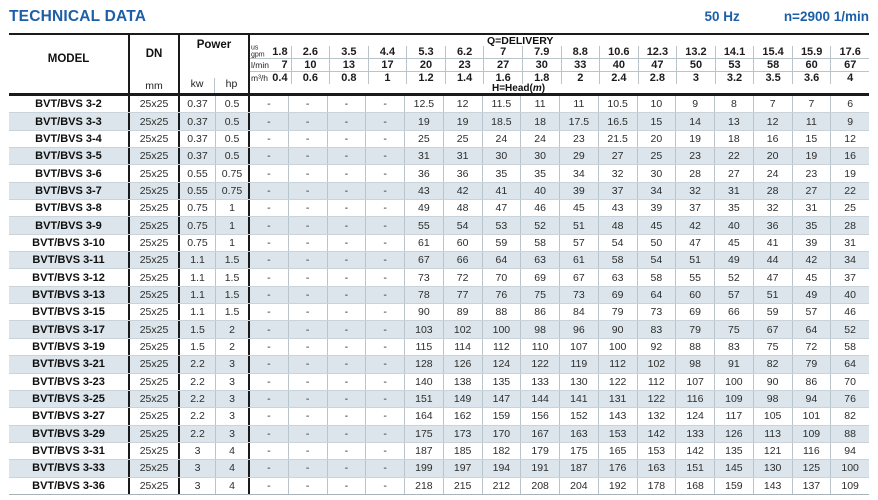 Image resolution: width=878 pixels, height=500 pixels. What do you see at coordinates (502, 121) in the screenshot?
I see `head-value-cell: 18.5` at bounding box center [502, 121].